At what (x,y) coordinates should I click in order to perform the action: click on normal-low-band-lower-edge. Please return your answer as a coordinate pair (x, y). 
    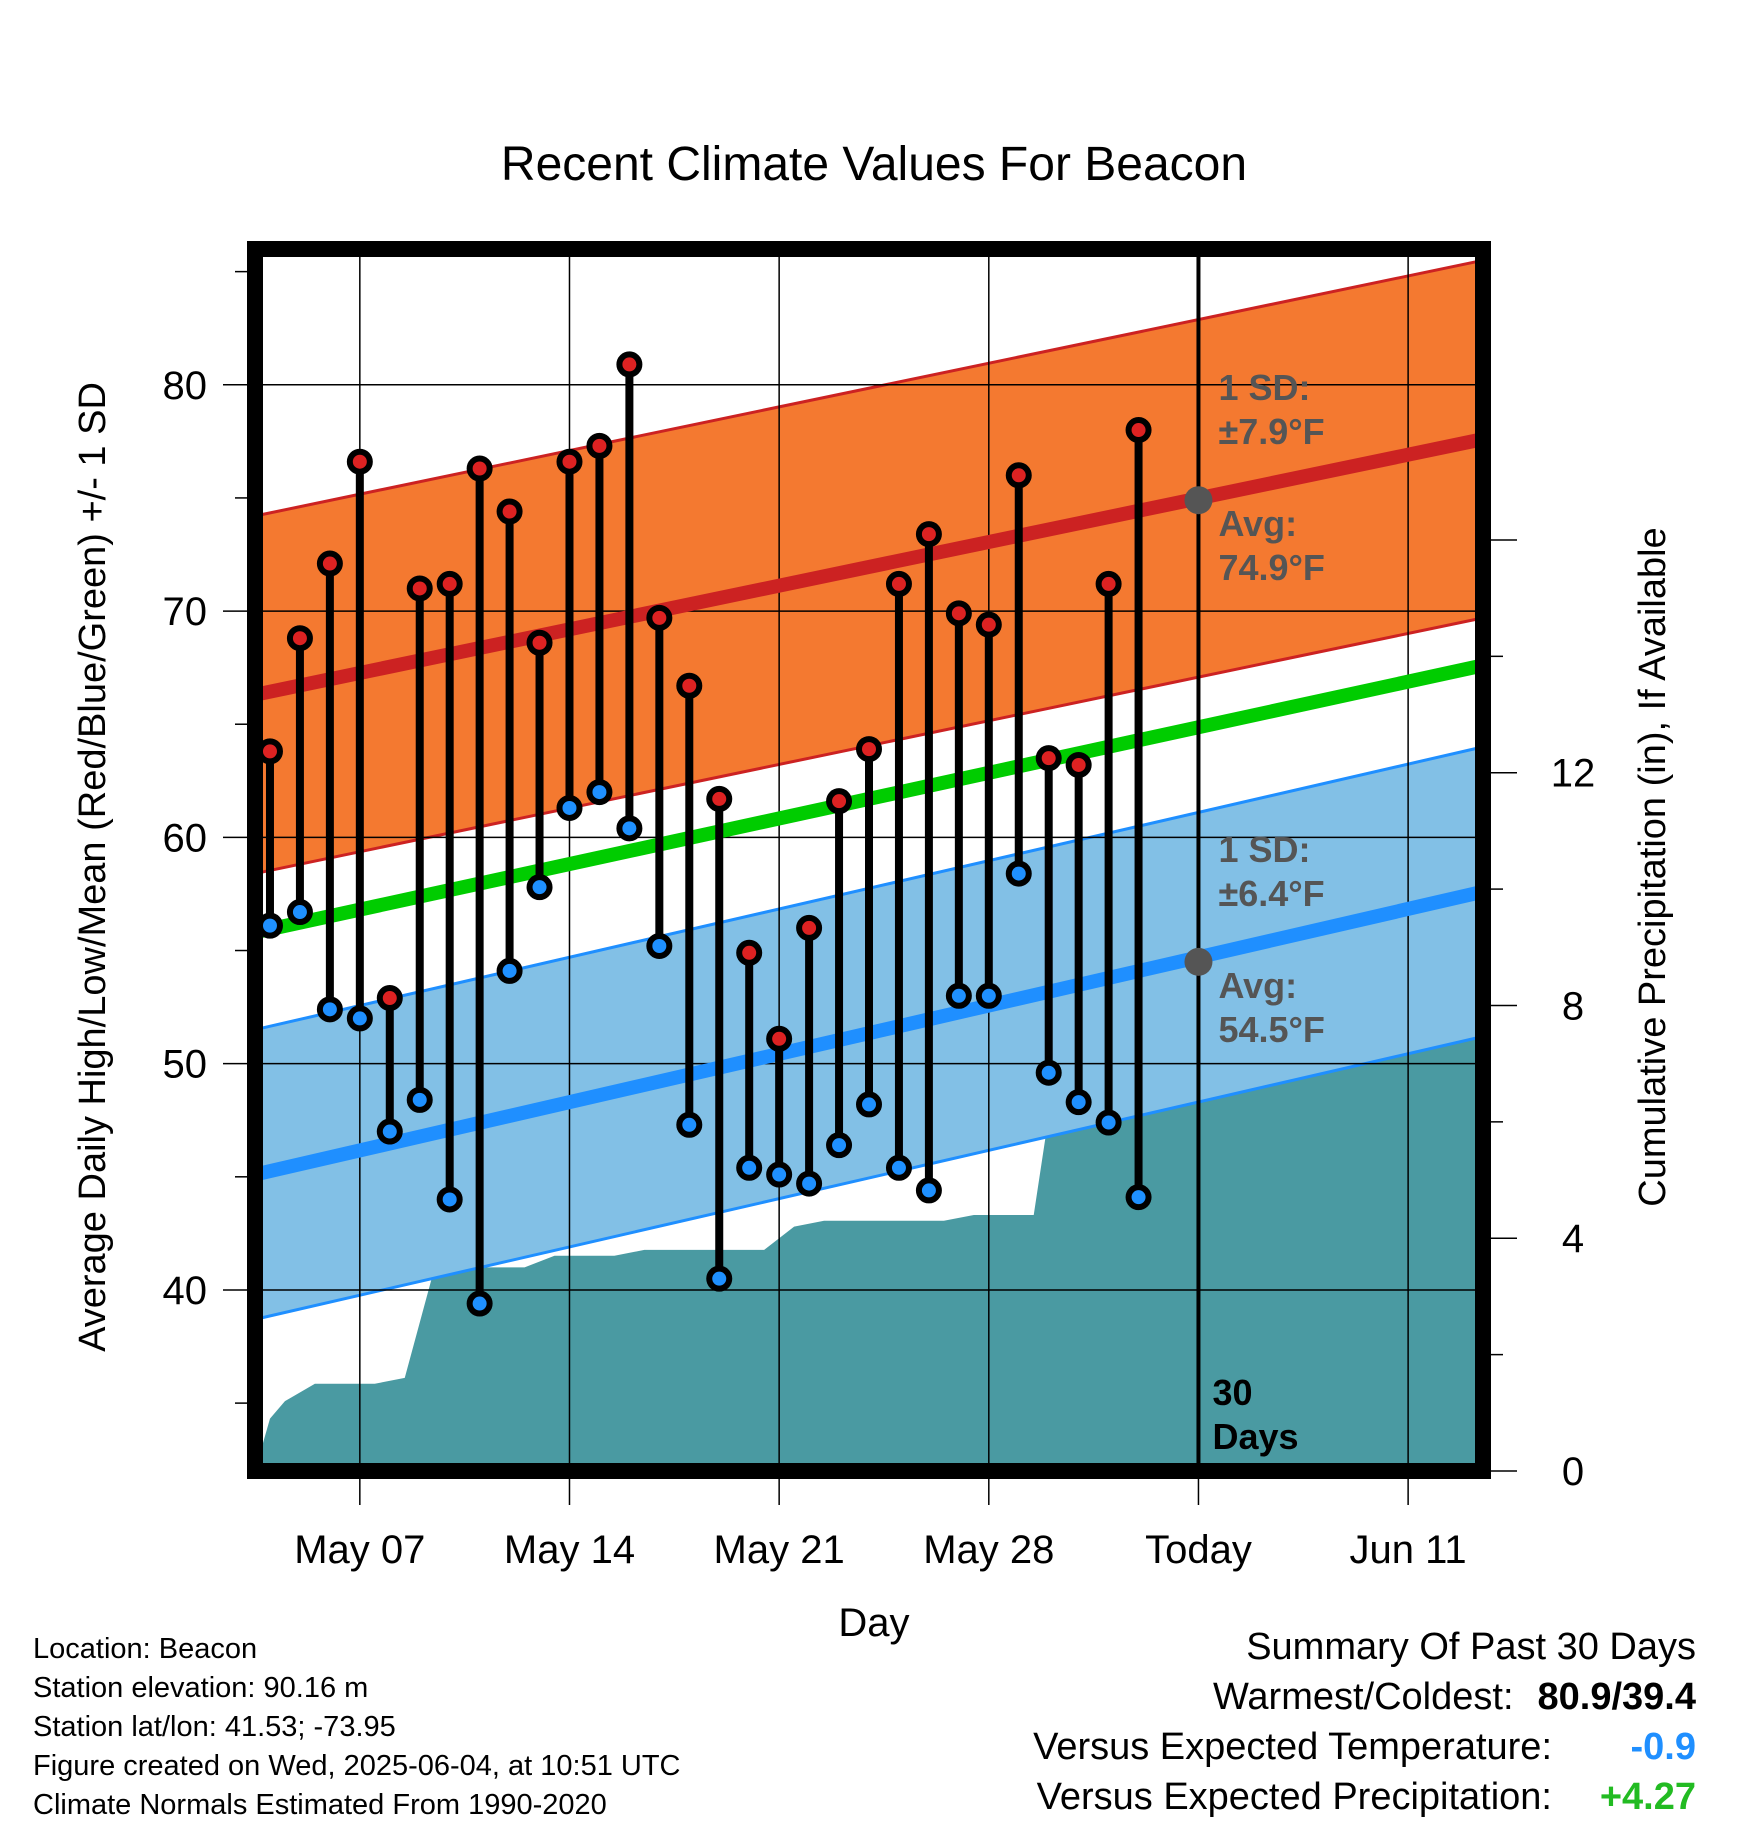
    Looking at the image, I should click on (869, 1178).